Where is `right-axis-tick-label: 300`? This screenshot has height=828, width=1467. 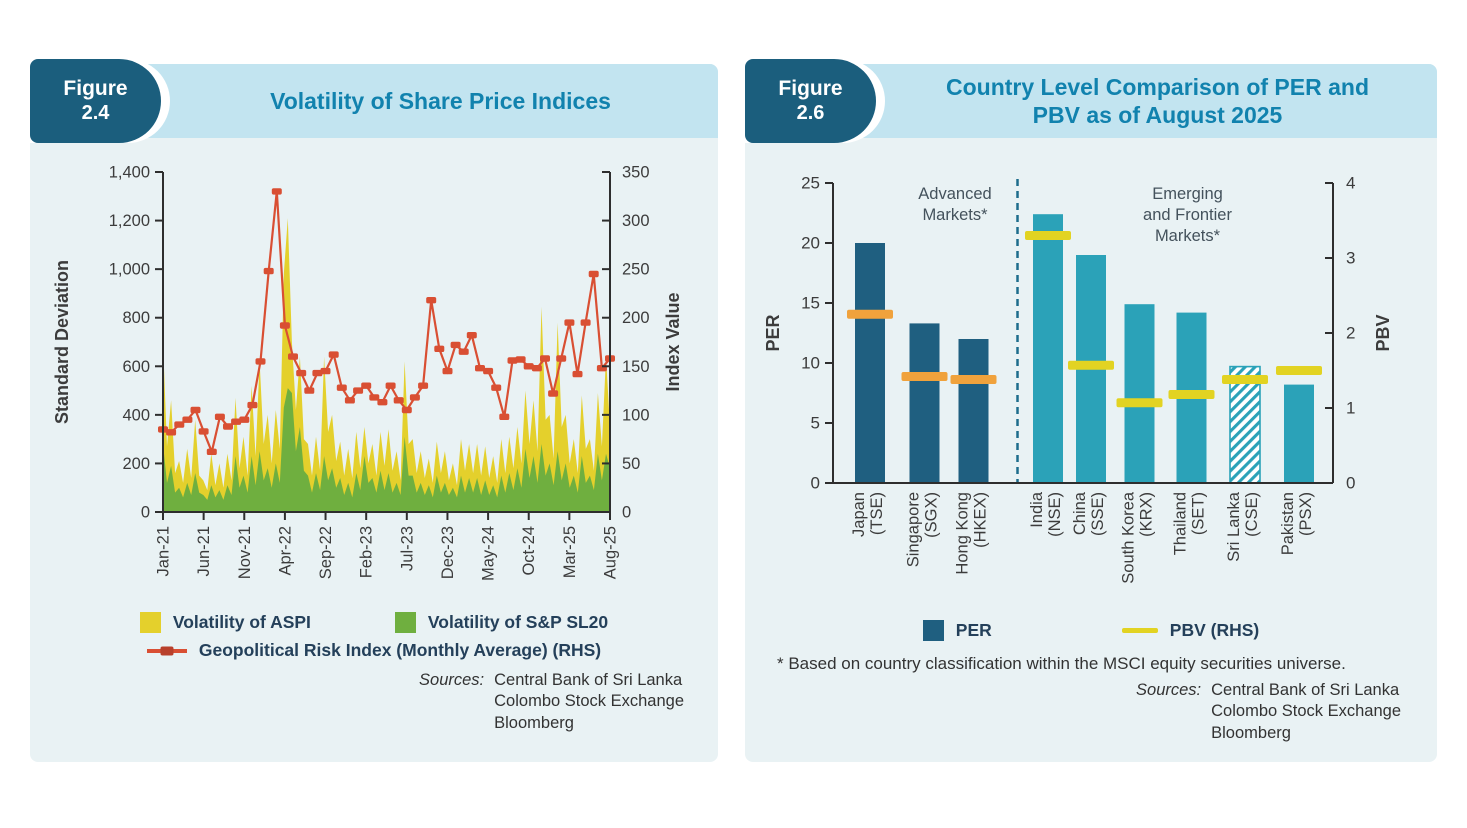
right-axis-tick-label: 300 is located at coordinates (636, 221).